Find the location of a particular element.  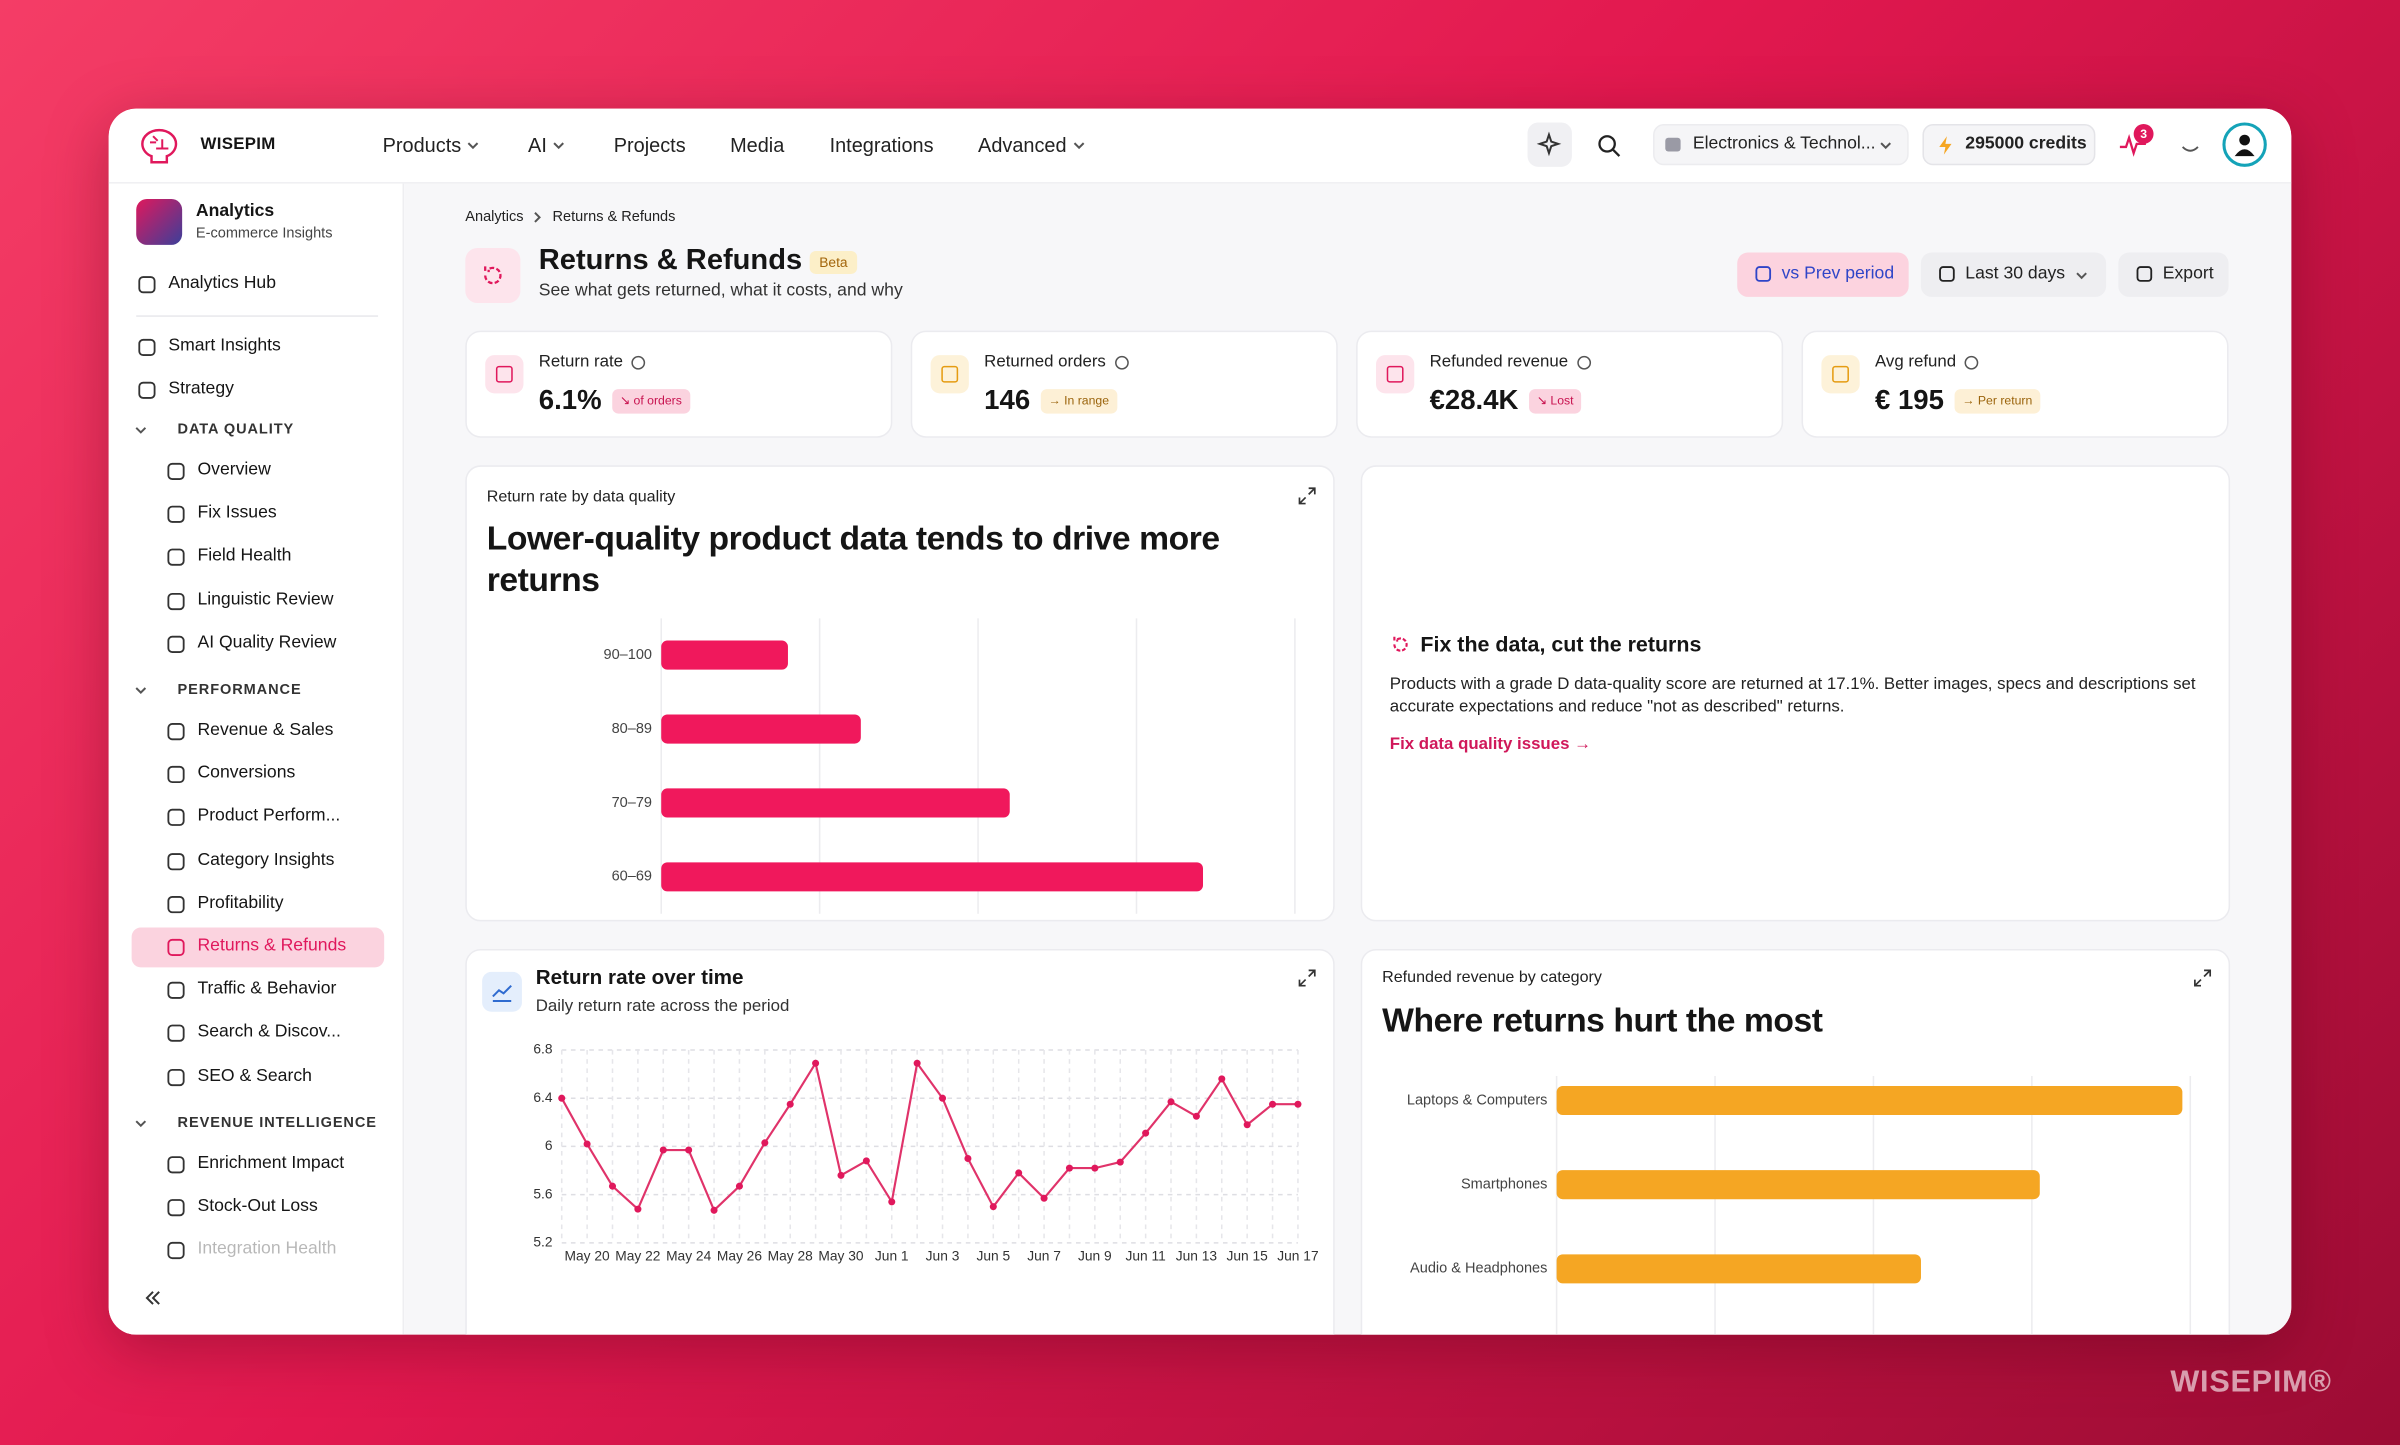

kpi-label: Return rate is located at coordinates (581, 362).